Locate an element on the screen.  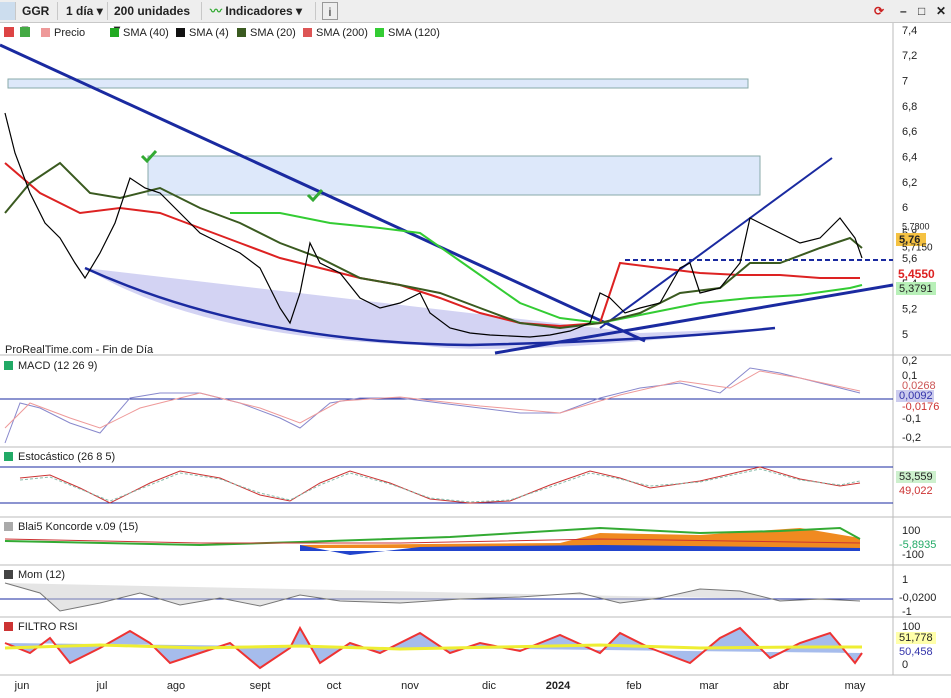
watermark: ProRealTime.com - Fin de Día is located at coordinates (79, 350).